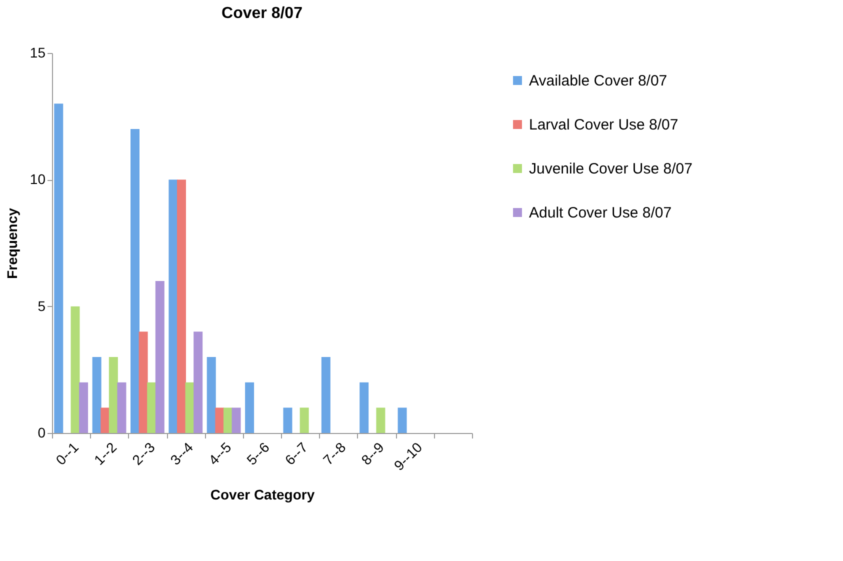  What do you see at coordinates (258, 453) in the screenshot?
I see `x-tick-label: 5--6` at bounding box center [258, 453].